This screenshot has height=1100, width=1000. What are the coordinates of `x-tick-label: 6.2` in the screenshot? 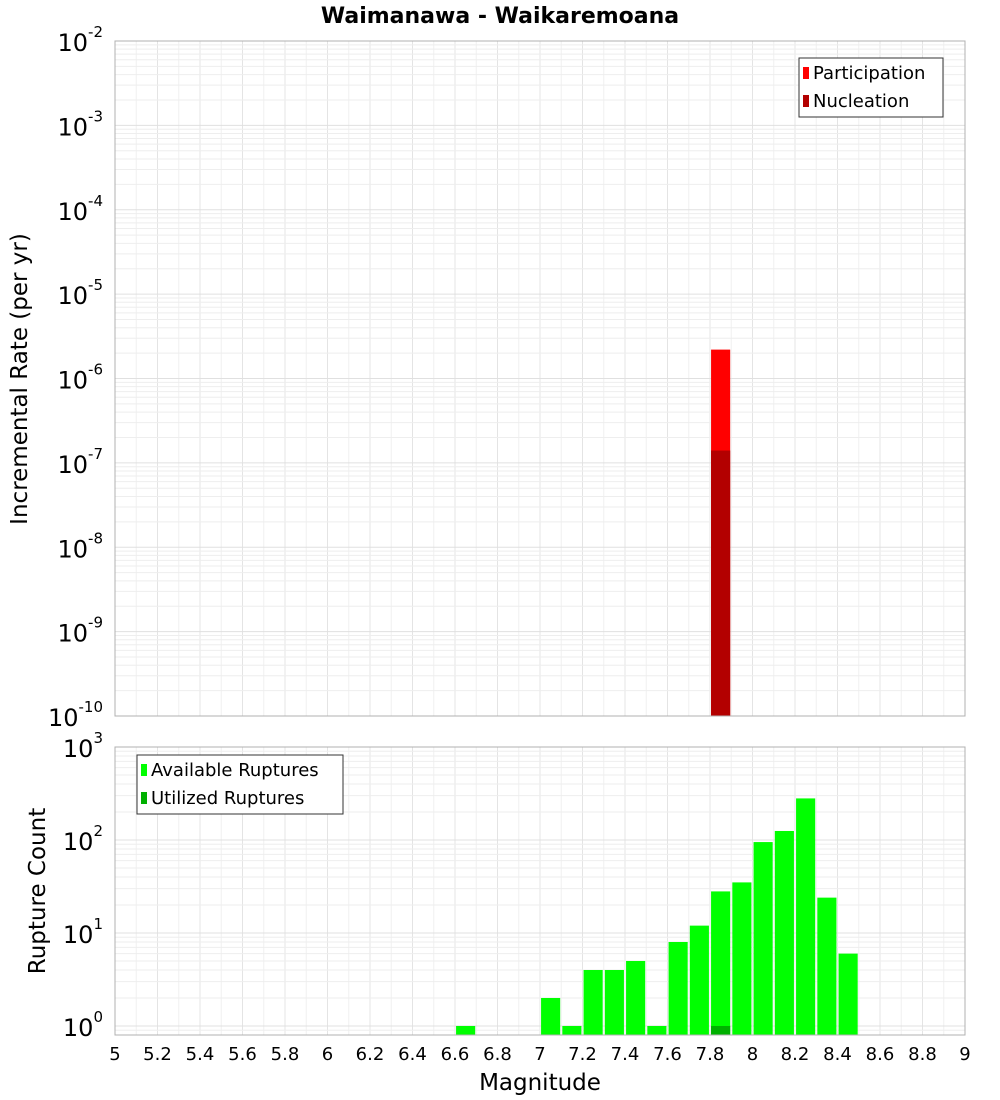 It's located at (370, 1054).